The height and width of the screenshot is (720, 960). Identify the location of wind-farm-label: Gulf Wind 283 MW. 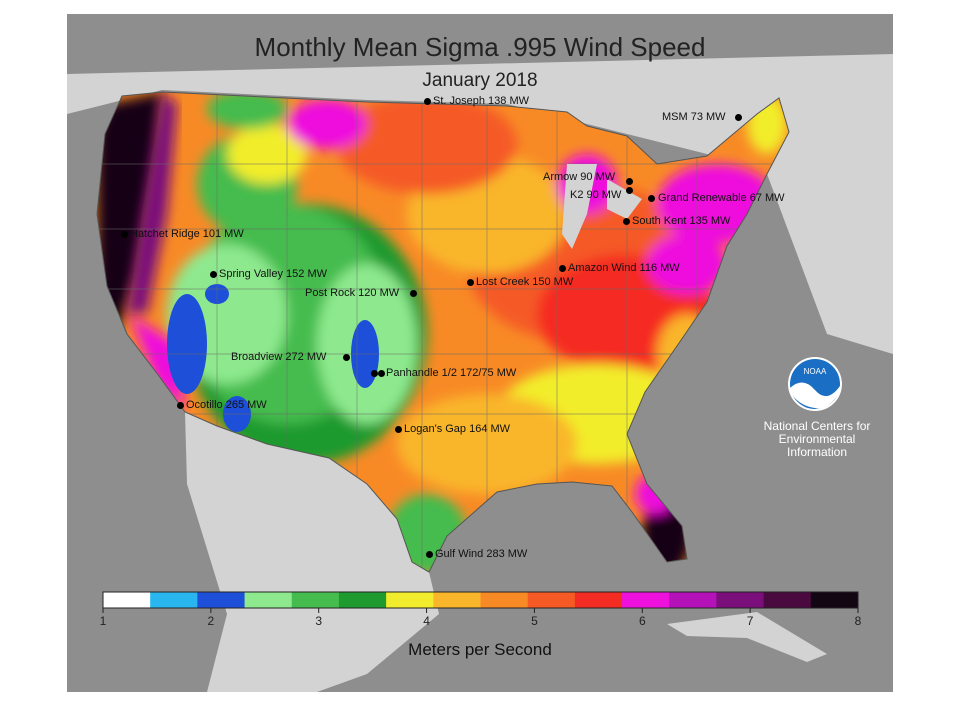
(481, 554).